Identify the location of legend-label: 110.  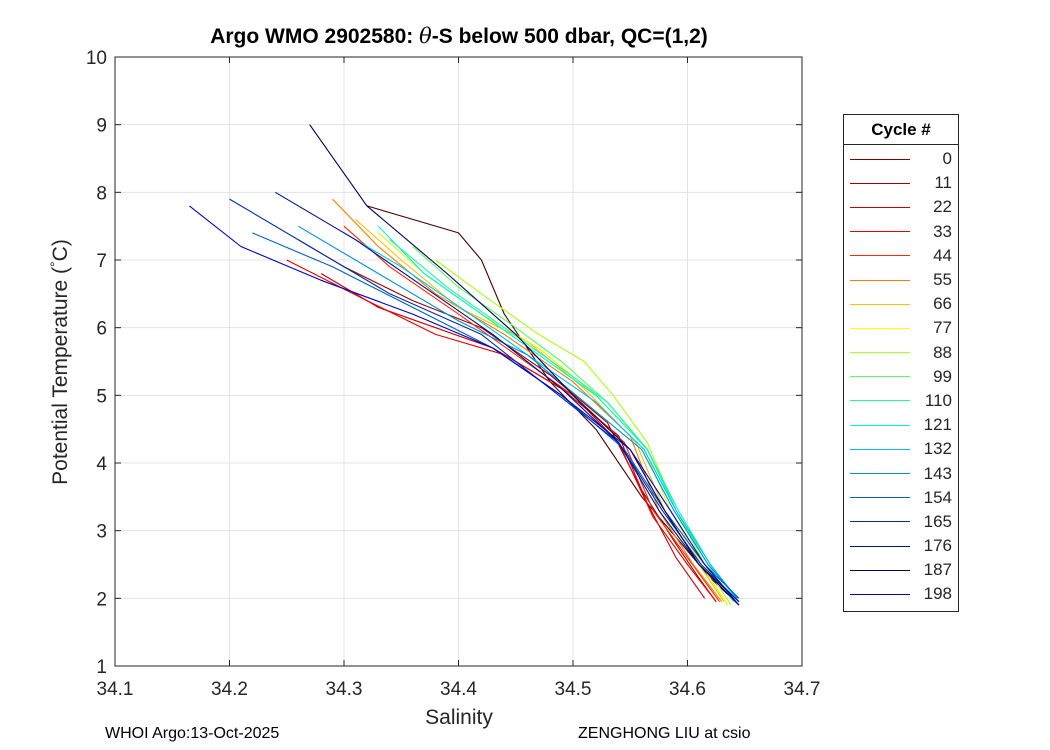
(938, 400).